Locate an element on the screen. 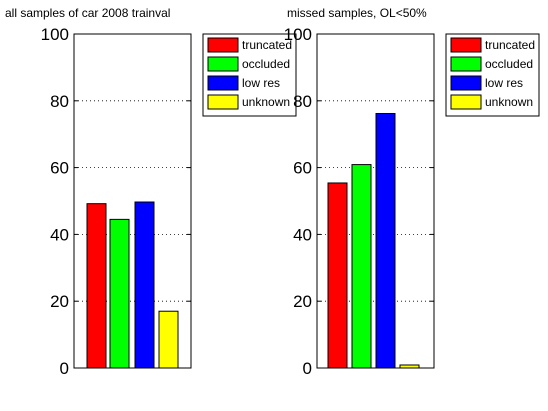 This screenshot has width=548, height=411. chart-title: missed samples, OL<50% is located at coordinates (357, 13).